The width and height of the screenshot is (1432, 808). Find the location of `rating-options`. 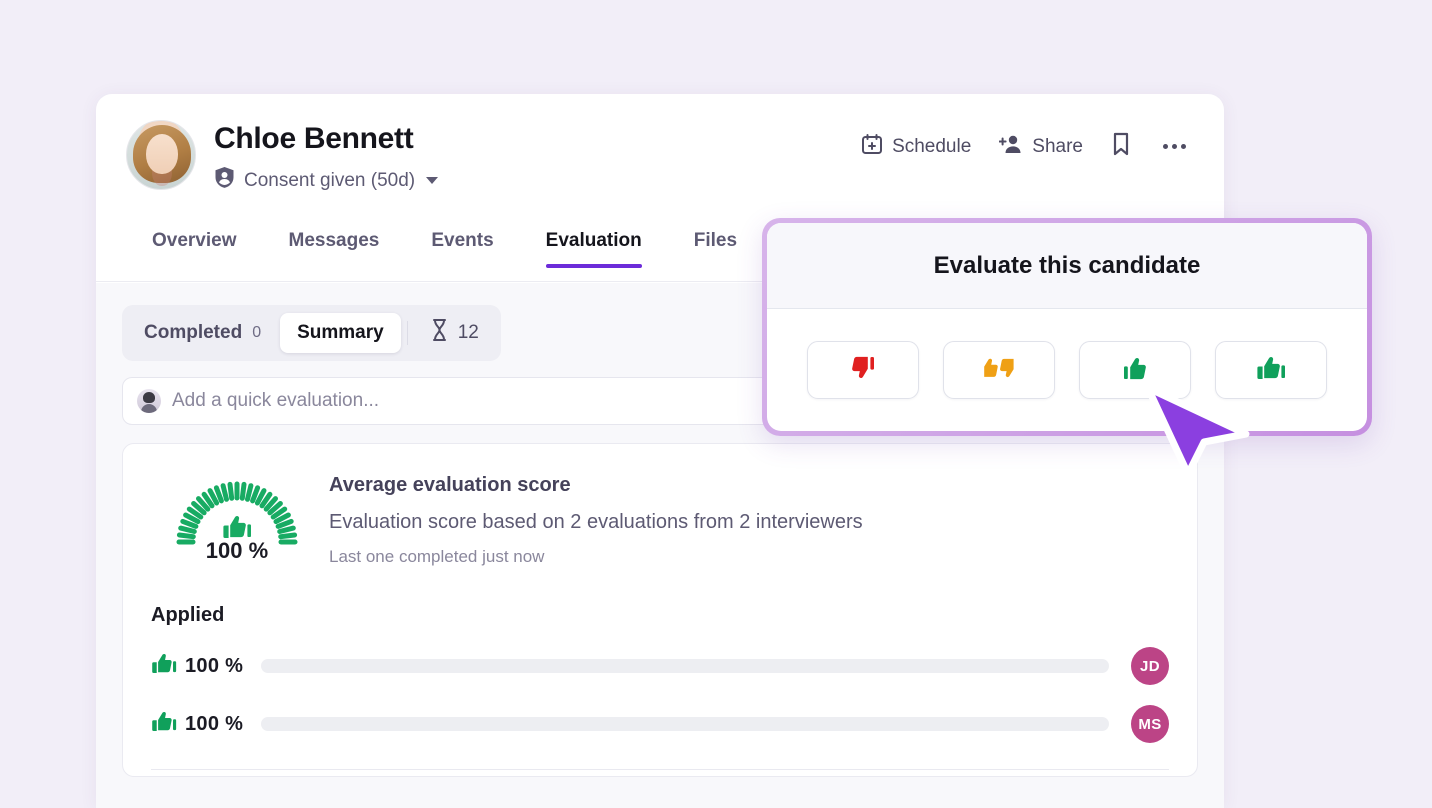

rating-options is located at coordinates (1067, 370).